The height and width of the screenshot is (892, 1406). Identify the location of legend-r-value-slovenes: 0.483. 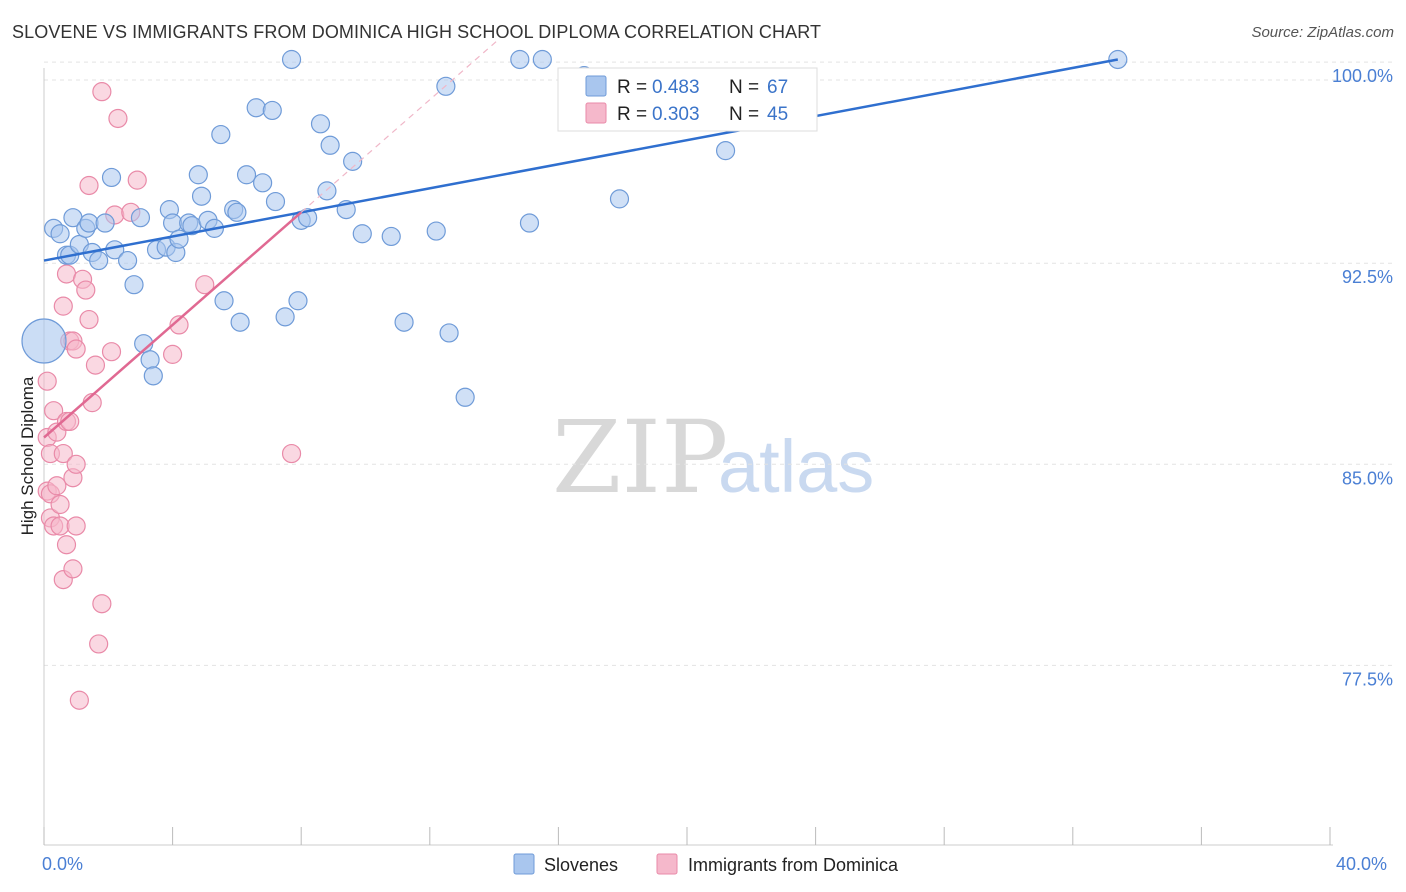
(676, 87).